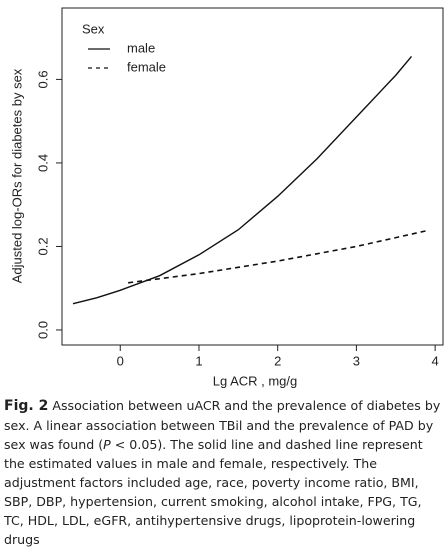 The width and height of the screenshot is (447, 549). I want to click on line-series, so click(278, 256).